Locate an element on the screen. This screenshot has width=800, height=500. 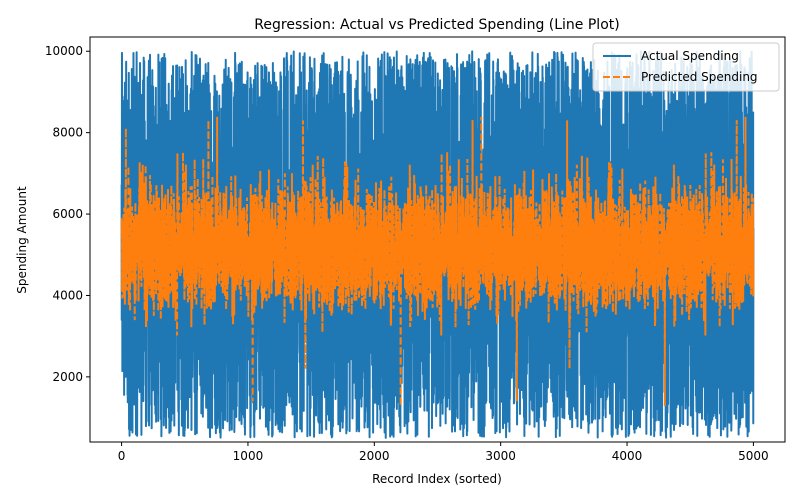
y-axis: 2000 4000 6000 8000 10000 is located at coordinates (67, 214).